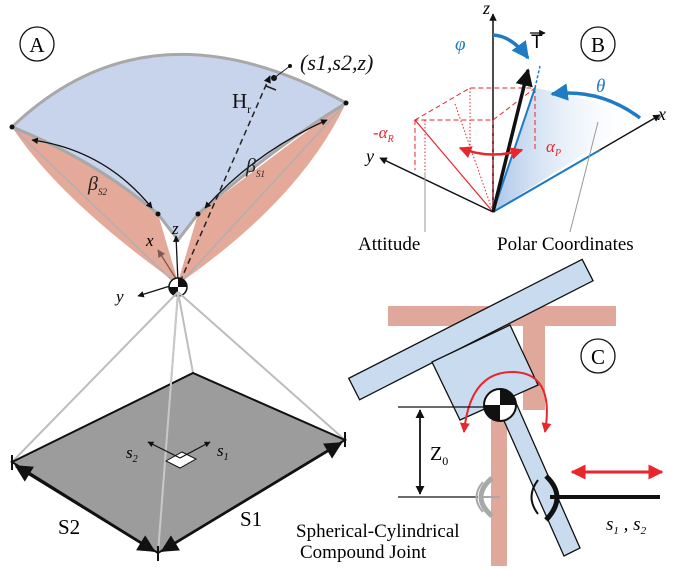 This screenshot has width=675, height=570. Describe the element at coordinates (176, 259) in the screenshot. I see `axis-z-a` at that location.